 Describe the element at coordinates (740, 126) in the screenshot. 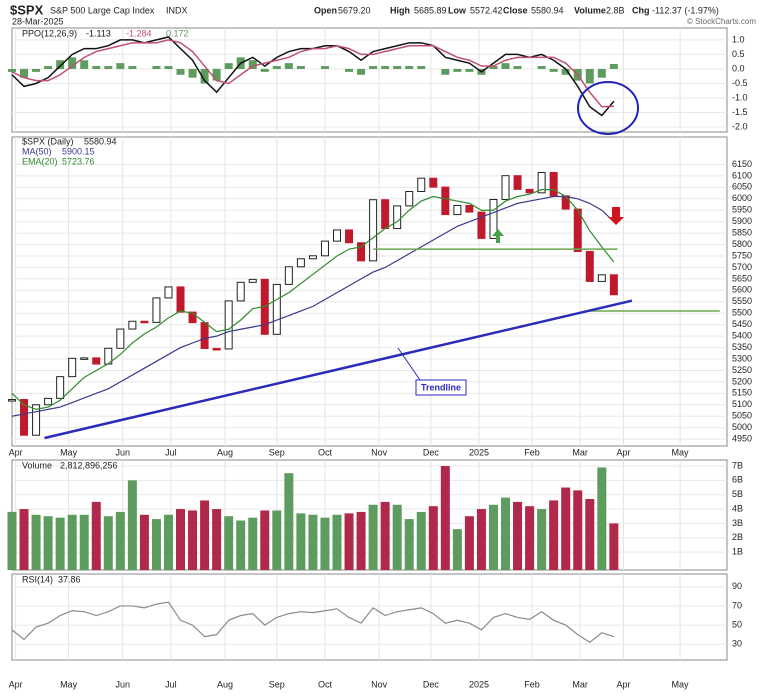

I see `y-tick-label: -2.0` at that location.